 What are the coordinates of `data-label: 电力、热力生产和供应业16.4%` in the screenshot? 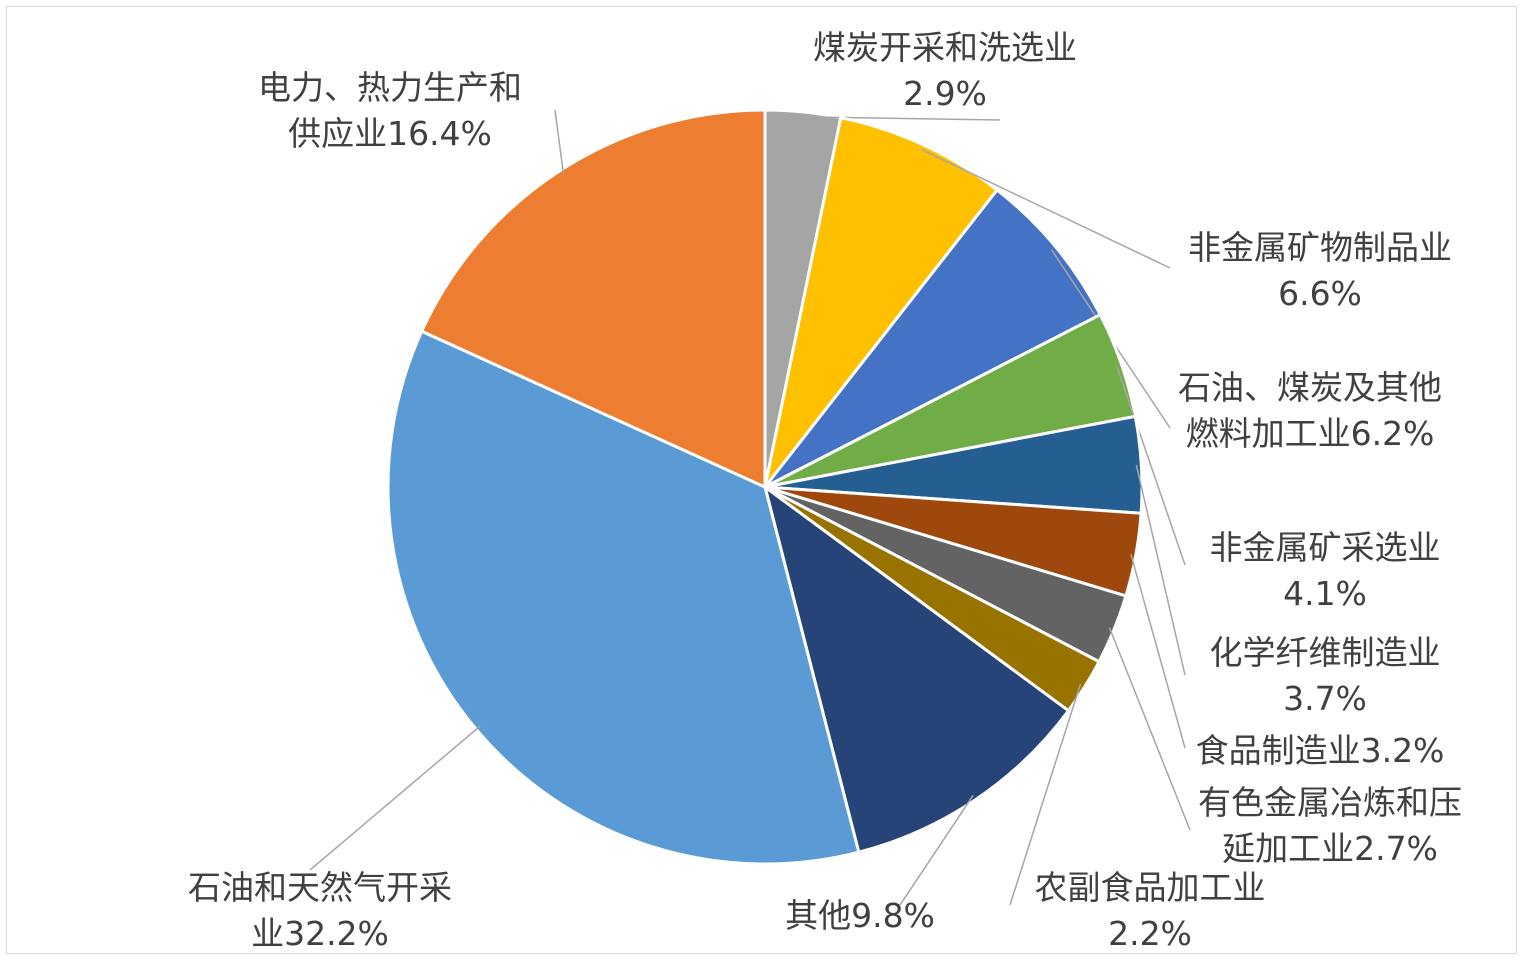 It's located at (390, 111).